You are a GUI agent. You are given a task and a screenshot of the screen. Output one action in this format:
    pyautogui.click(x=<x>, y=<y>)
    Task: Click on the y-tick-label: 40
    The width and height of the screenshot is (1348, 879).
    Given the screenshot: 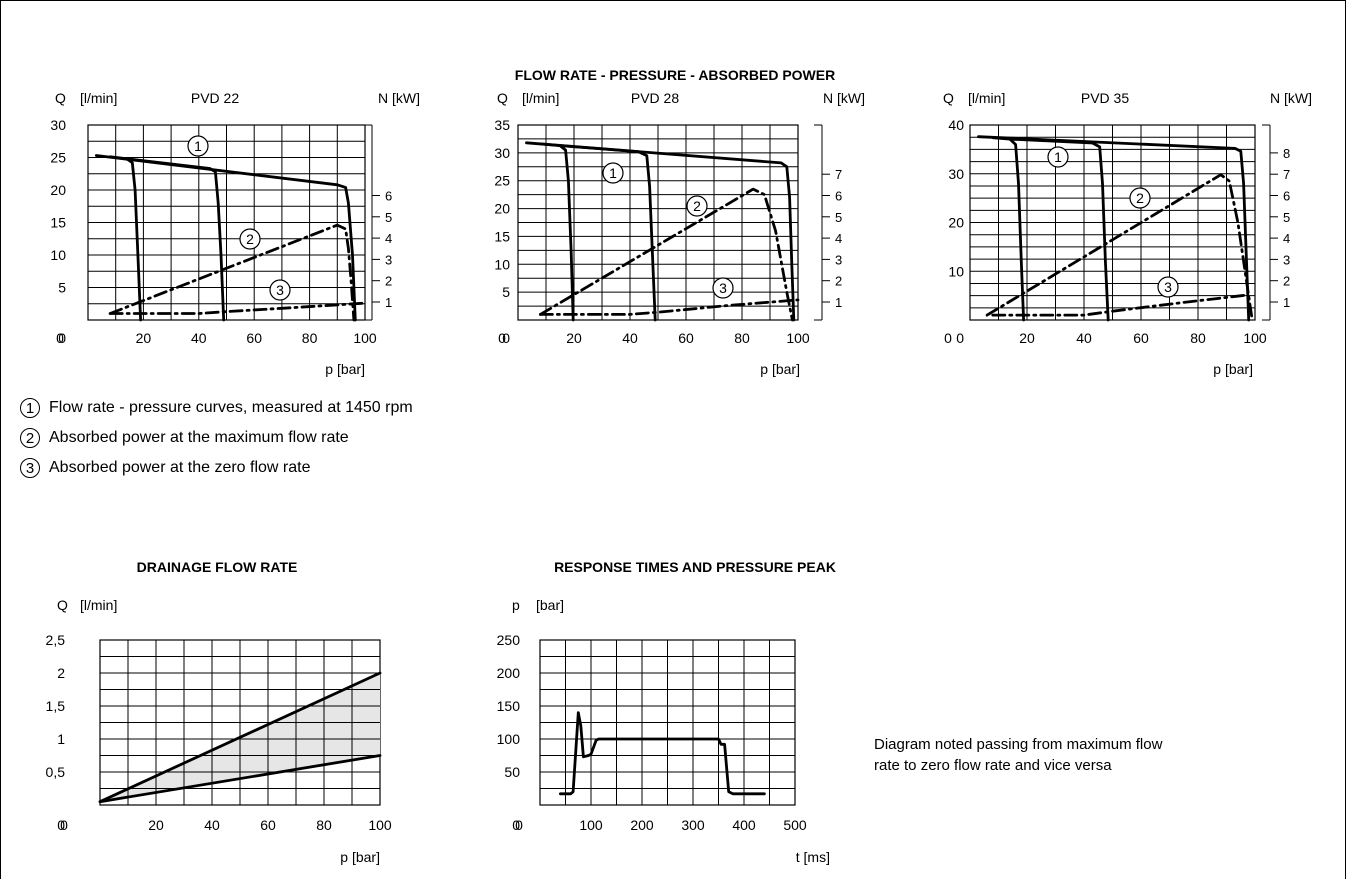 What is the action you would take?
    pyautogui.click(x=956, y=125)
    